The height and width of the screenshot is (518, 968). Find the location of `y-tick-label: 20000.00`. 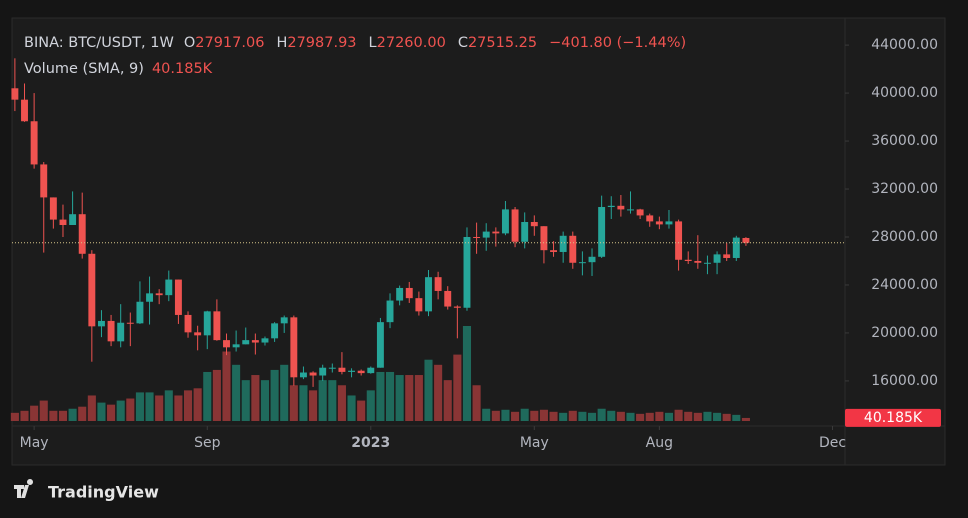

y-tick-label: 20000.00 is located at coordinates (904, 333).